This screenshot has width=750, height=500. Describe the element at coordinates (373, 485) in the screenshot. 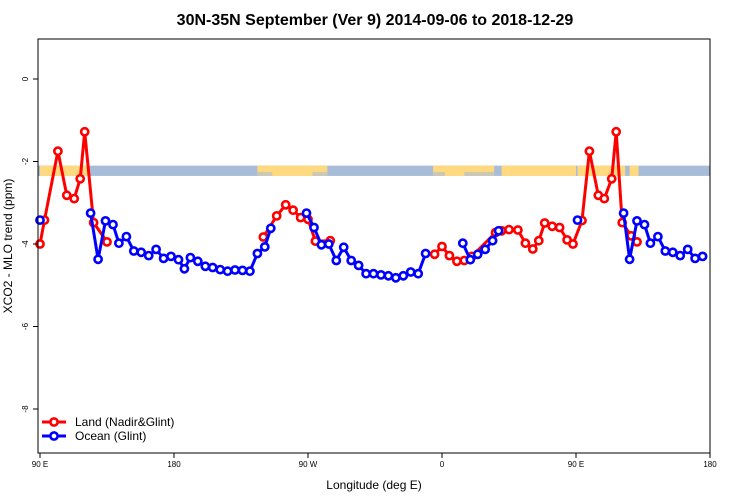

I see `x-axis-label: Longitude (deg E)` at that location.